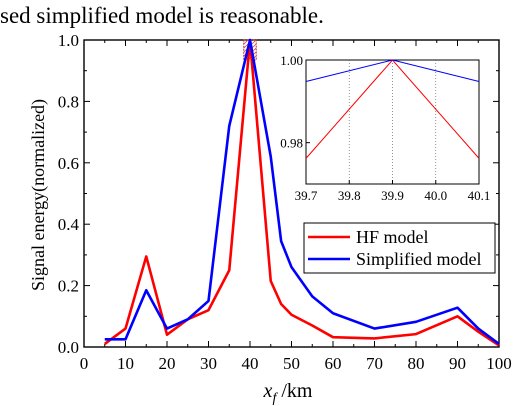 The height and width of the screenshot is (406, 516). What do you see at coordinates (419, 259) in the screenshot?
I see `legend-simplified-label: Simplified model` at bounding box center [419, 259].